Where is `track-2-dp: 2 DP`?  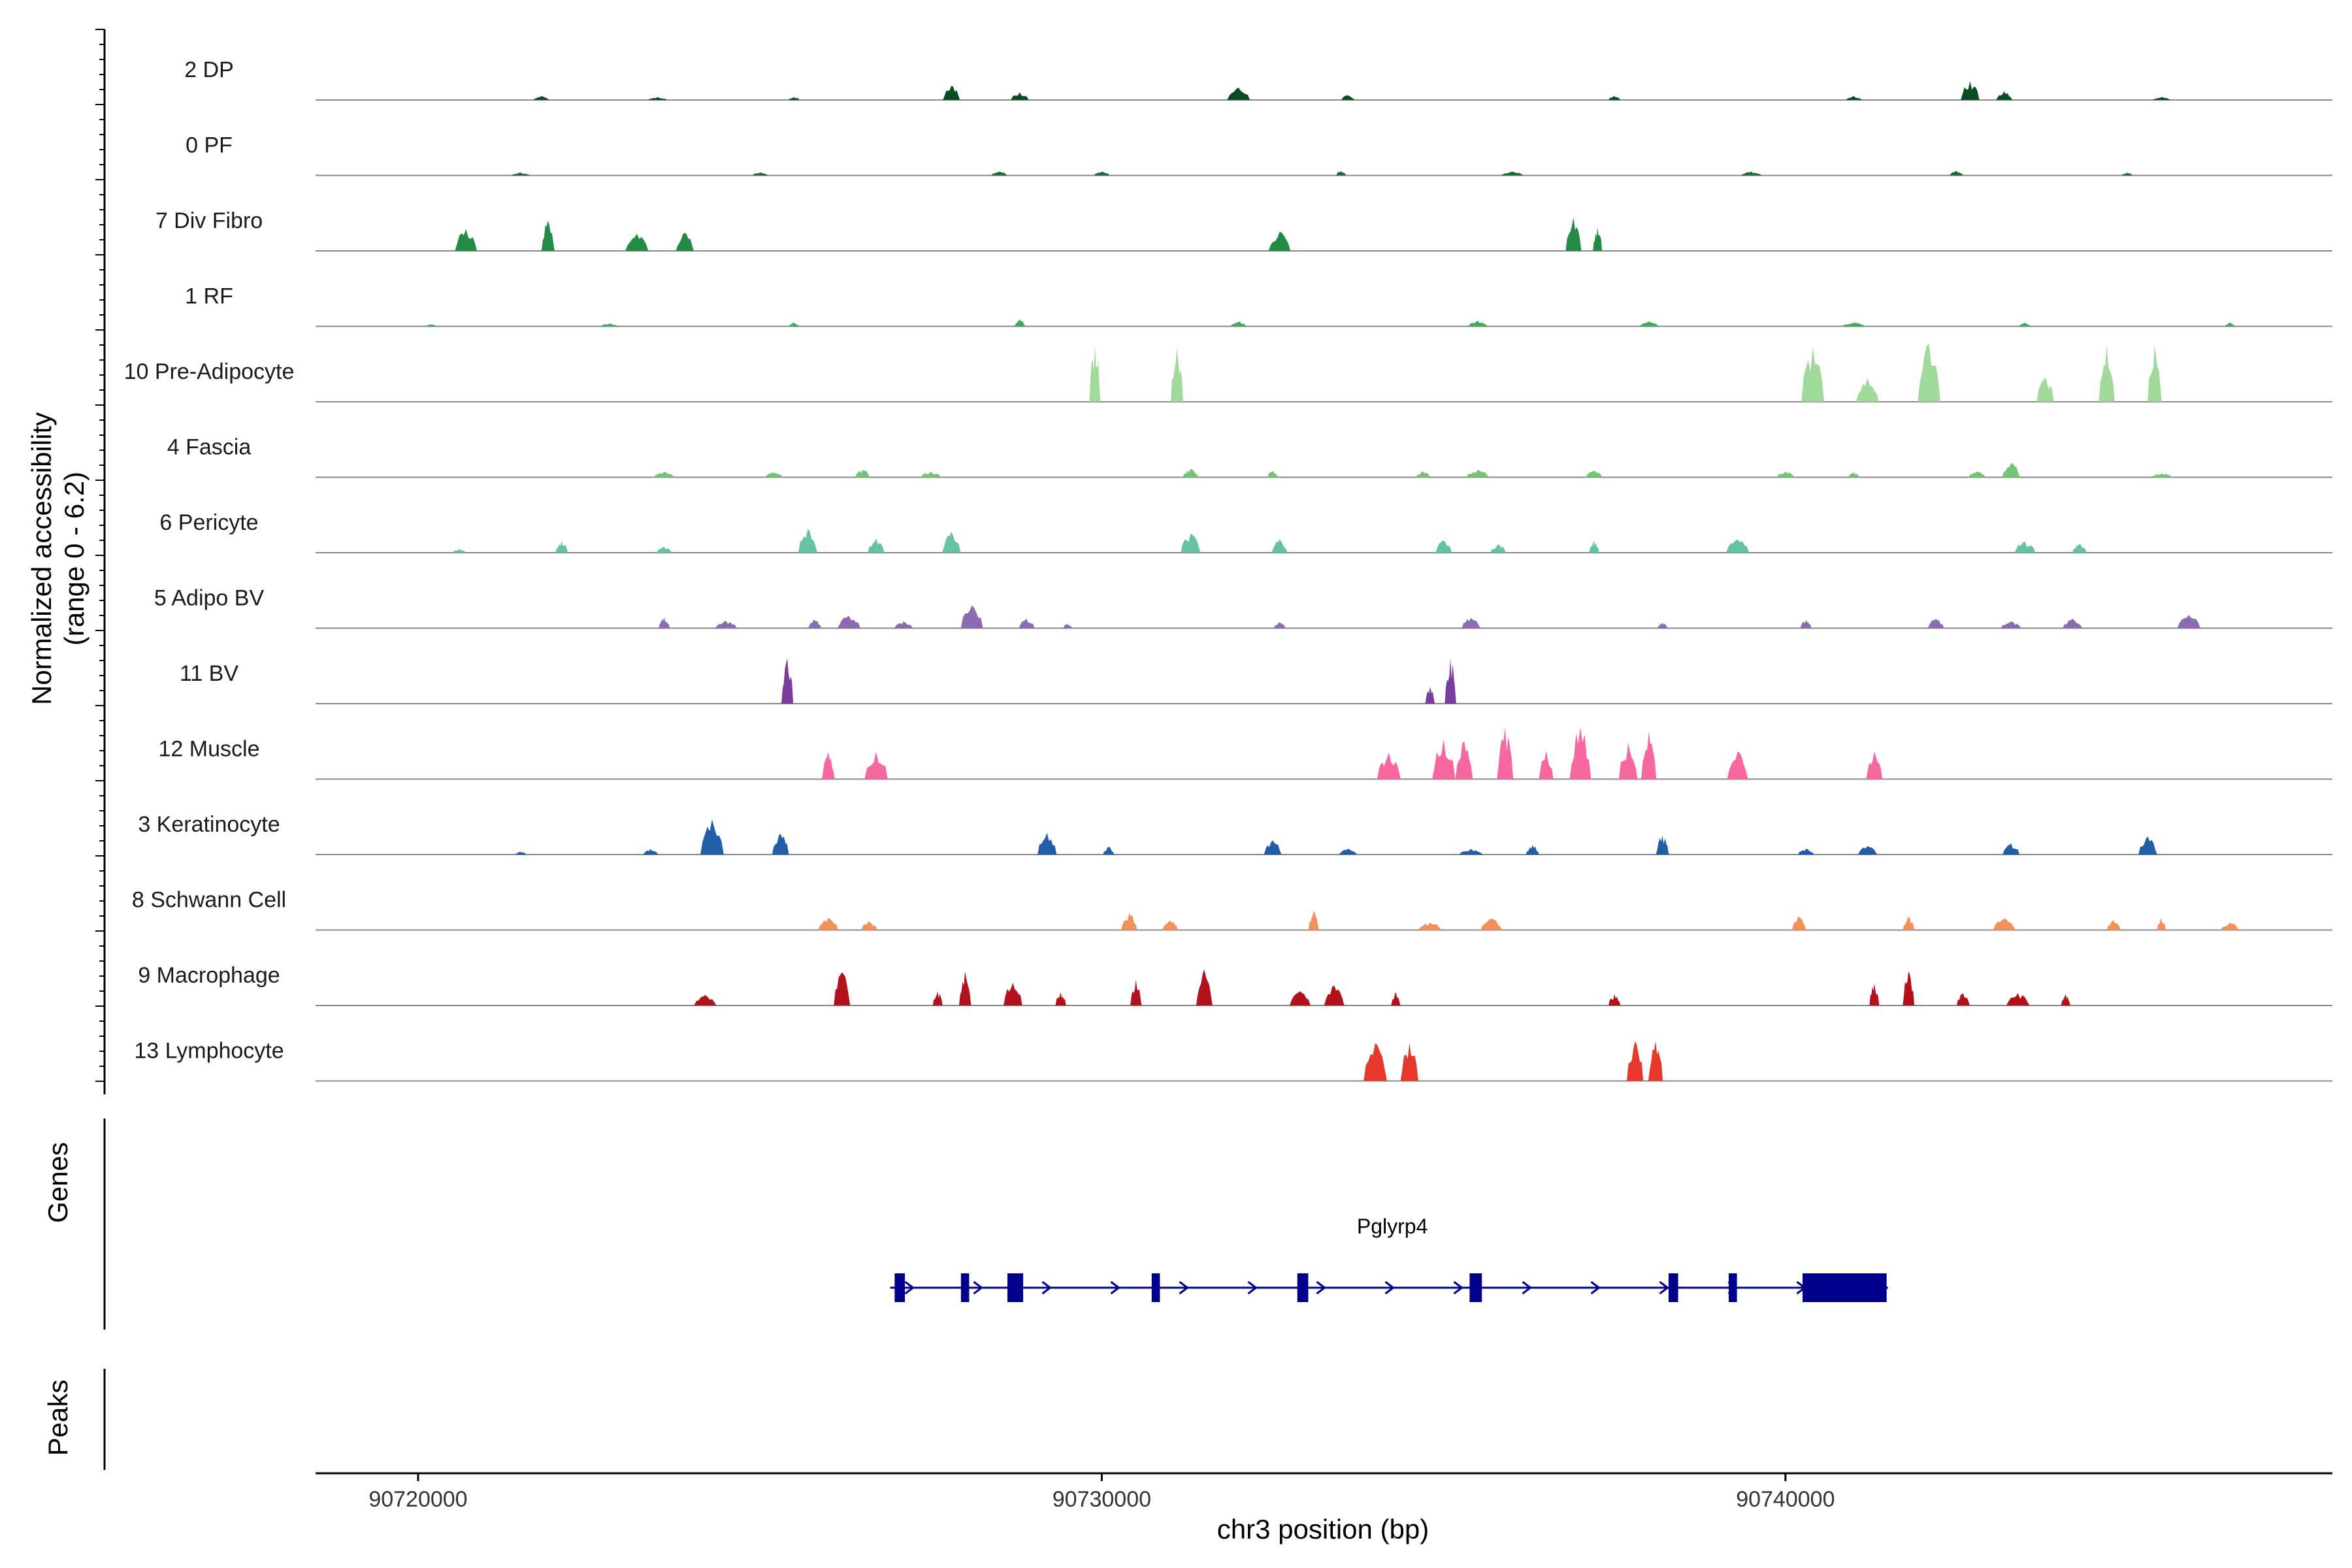
track-2-dp: 2 DP is located at coordinates (1258, 79).